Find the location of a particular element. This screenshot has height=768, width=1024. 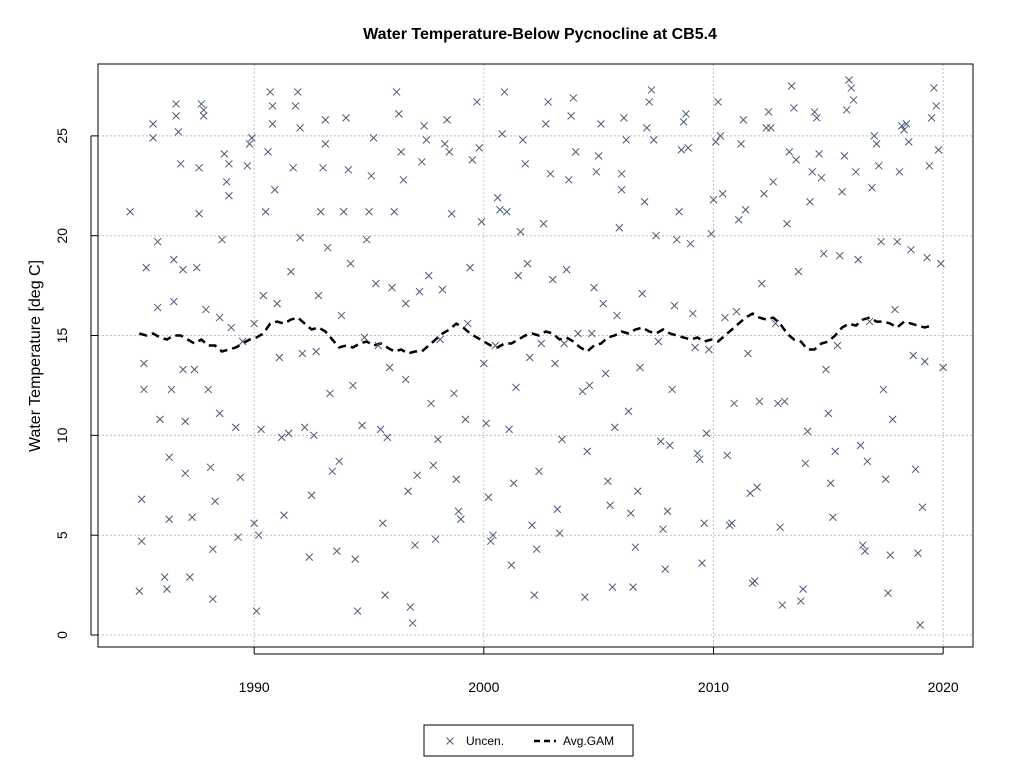

legend-x-marker is located at coordinates (450, 741).